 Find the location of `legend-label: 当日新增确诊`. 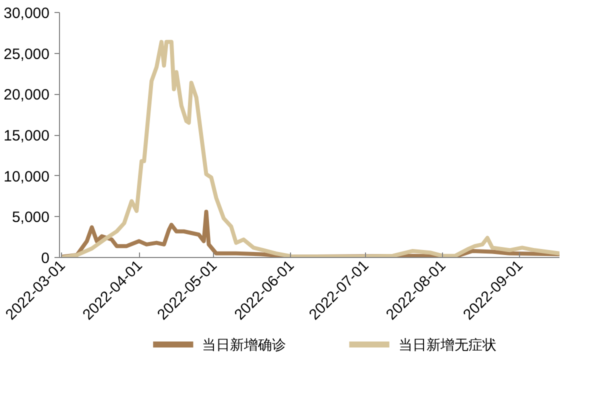

legend-label: 当日新增确诊 is located at coordinates (244, 344).